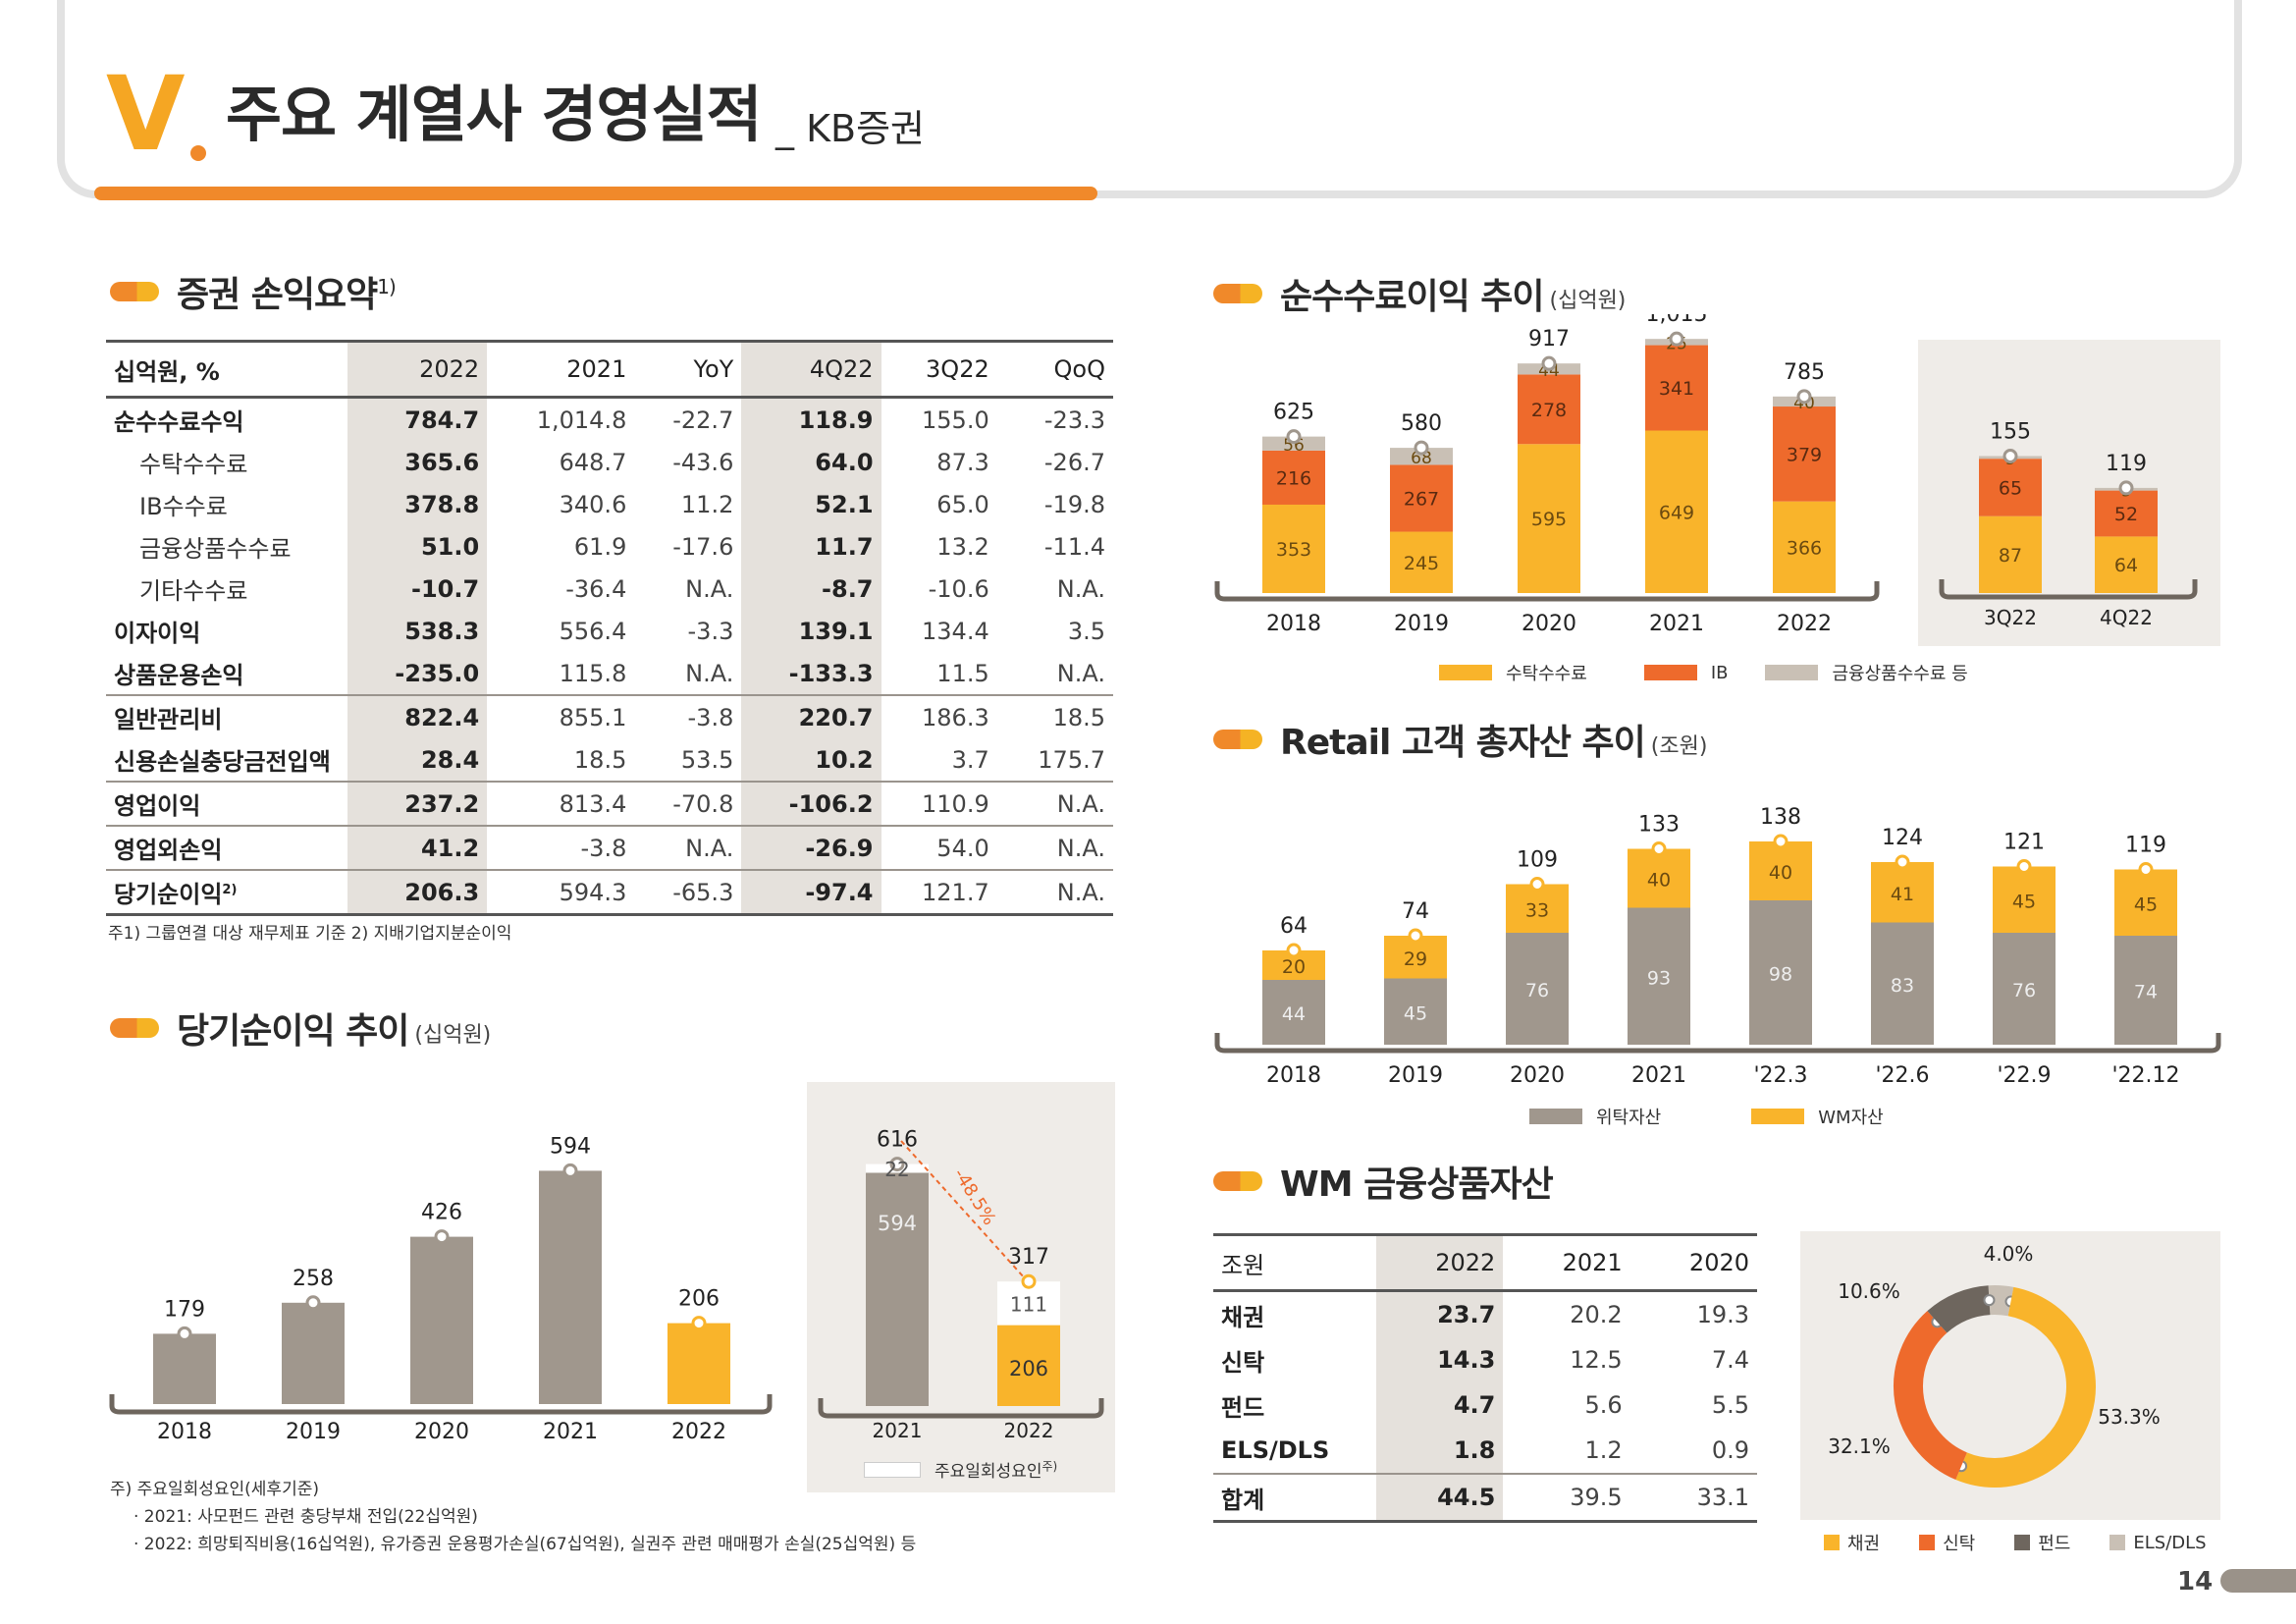 The width and height of the screenshot is (2296, 1624). I want to click on table-row: 펀드 4.7 5.6 5.5, so click(1485, 1405).